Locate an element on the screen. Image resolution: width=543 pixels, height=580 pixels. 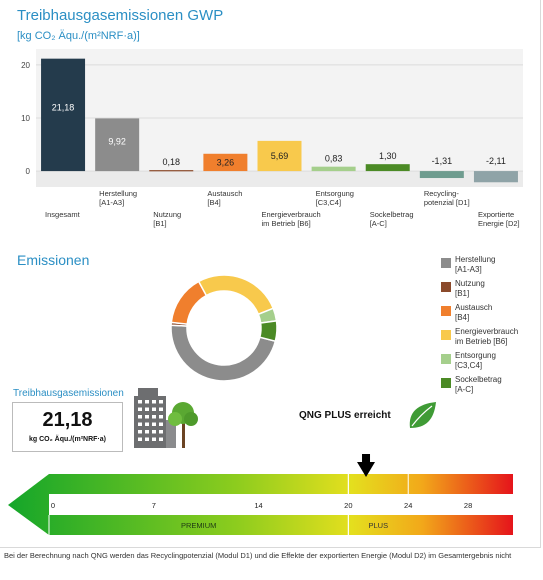
bar-value-label: -1,31 is located at coordinates (442, 161).